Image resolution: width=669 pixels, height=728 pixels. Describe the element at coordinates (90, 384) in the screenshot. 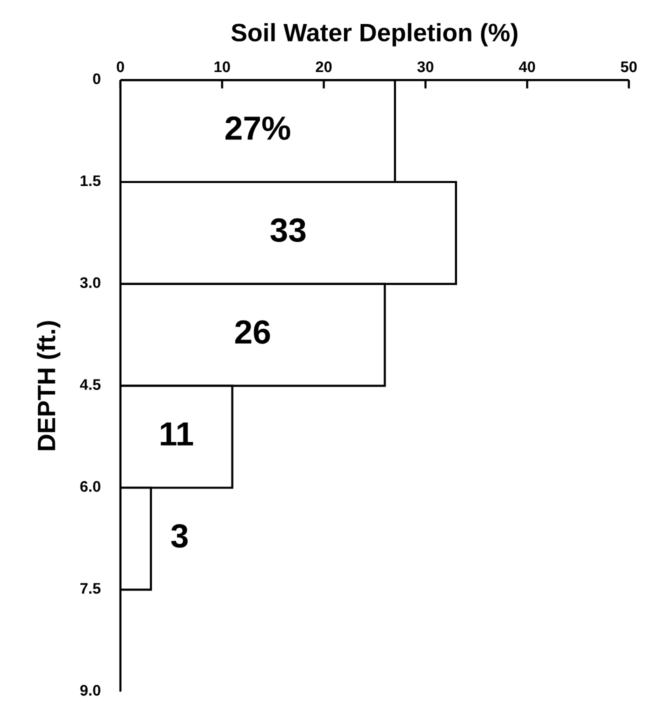

I see `y-tick-label: 4.5` at that location.